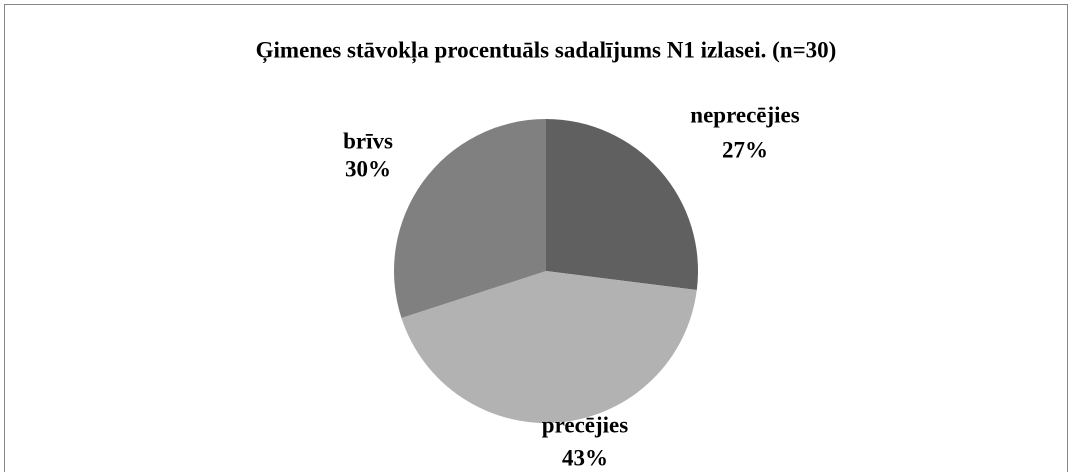  Describe the element at coordinates (585, 424) in the screenshot. I see `slice-category-label: precējies` at that location.